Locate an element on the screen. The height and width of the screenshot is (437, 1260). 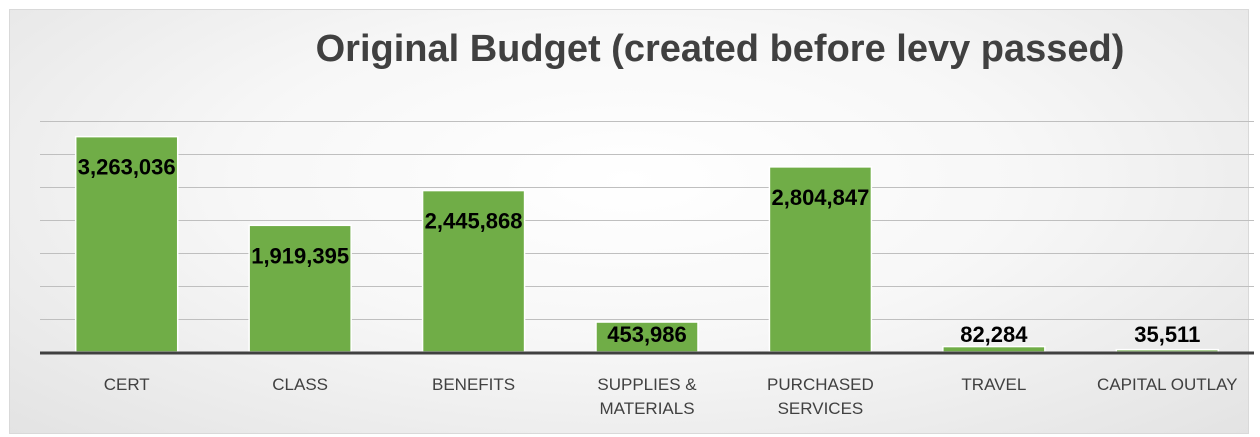
category-label: TRAVEL is located at coordinates (993, 384).